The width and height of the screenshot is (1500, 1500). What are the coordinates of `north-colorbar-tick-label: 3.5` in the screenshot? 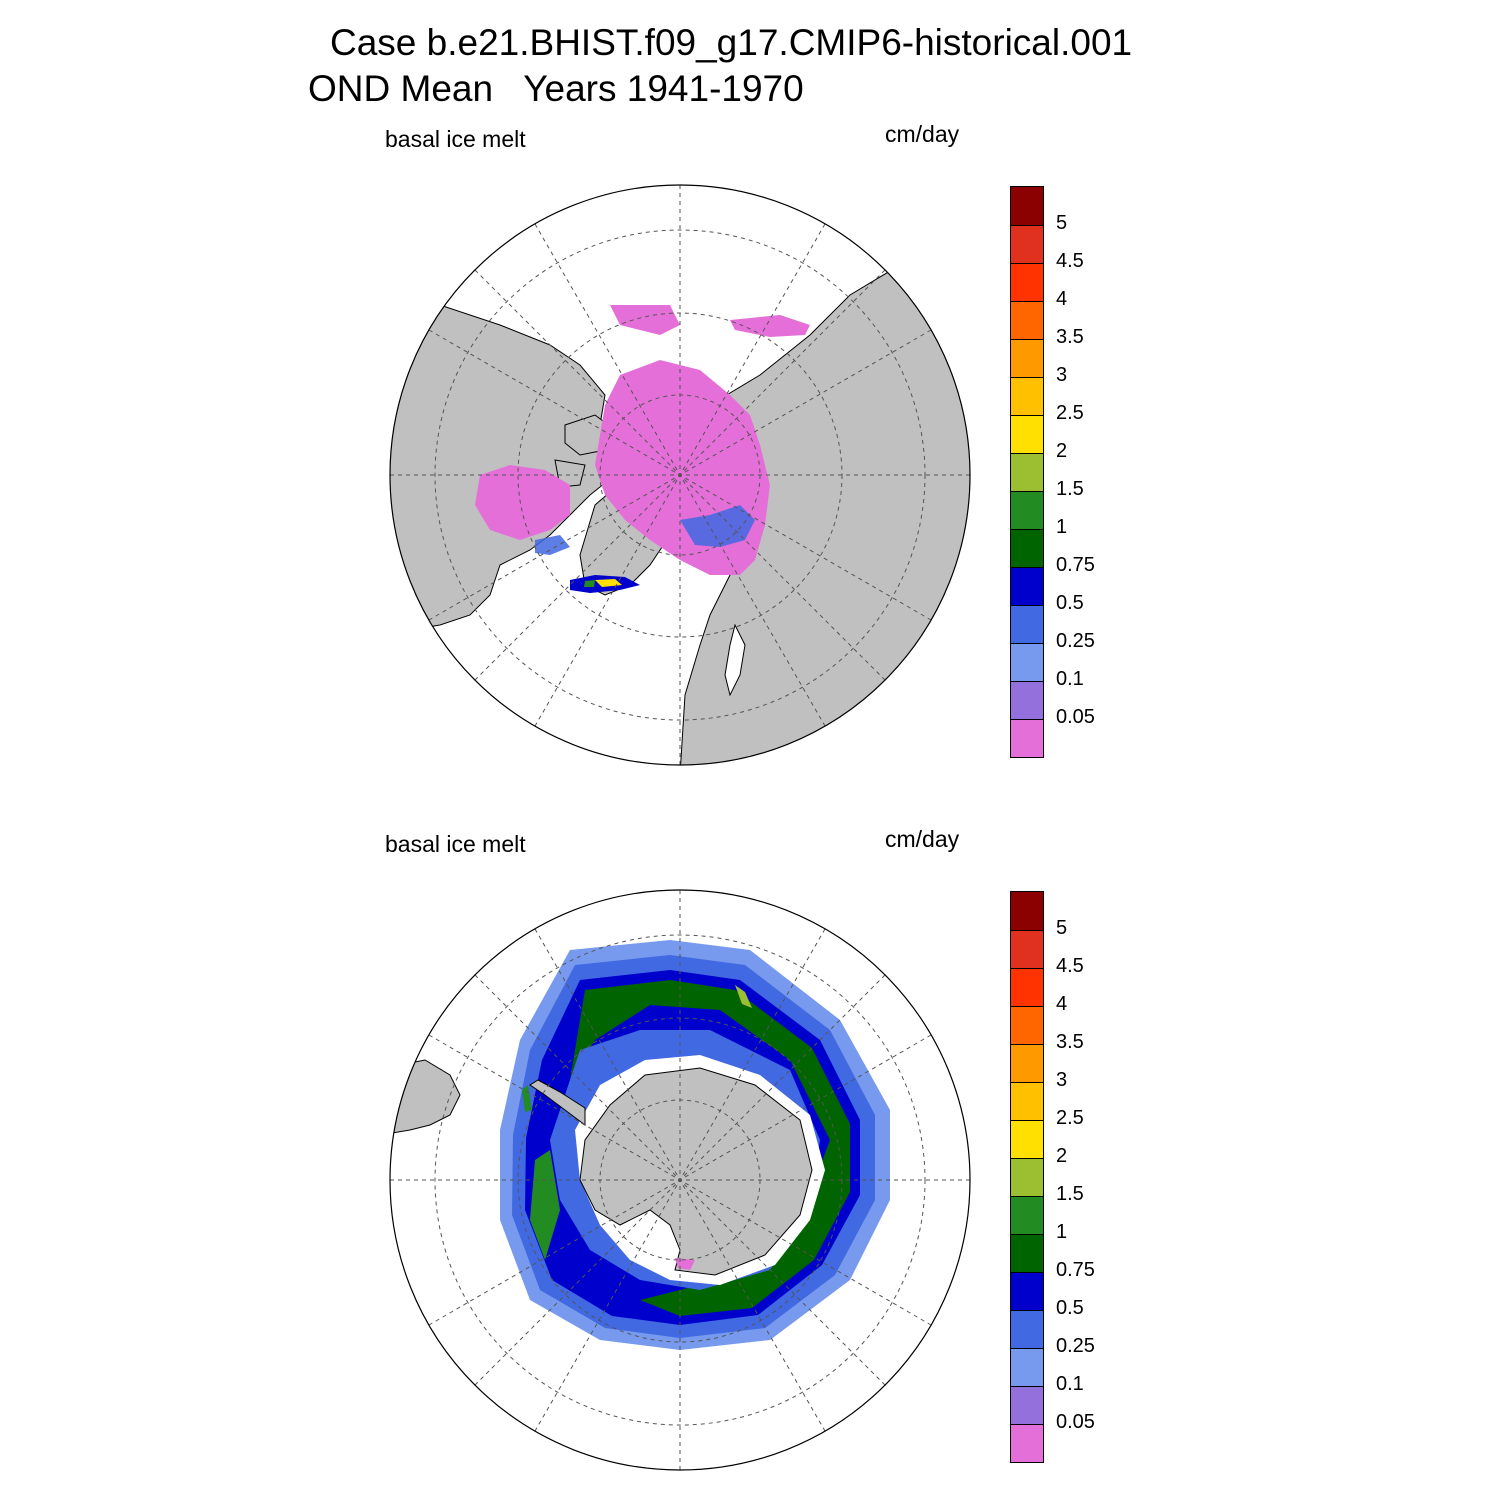 It's located at (1070, 337).